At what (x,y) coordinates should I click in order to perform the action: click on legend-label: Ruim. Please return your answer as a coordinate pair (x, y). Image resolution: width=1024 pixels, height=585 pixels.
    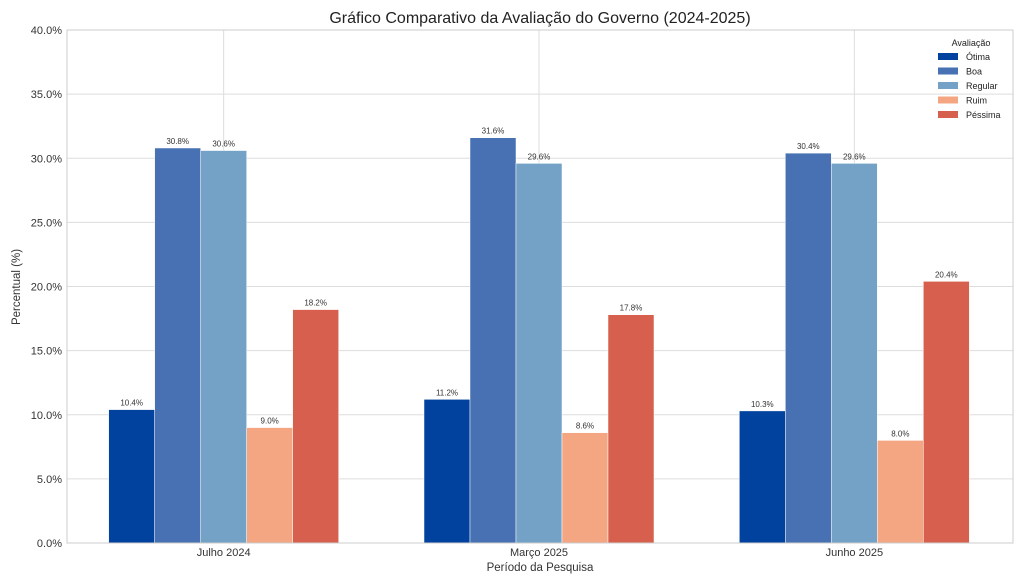
    Looking at the image, I should click on (976, 101).